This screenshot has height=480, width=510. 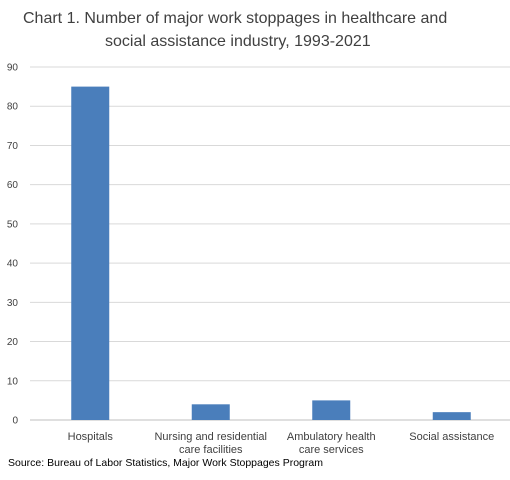 I want to click on y-tick-label: 0, so click(x=15, y=421).